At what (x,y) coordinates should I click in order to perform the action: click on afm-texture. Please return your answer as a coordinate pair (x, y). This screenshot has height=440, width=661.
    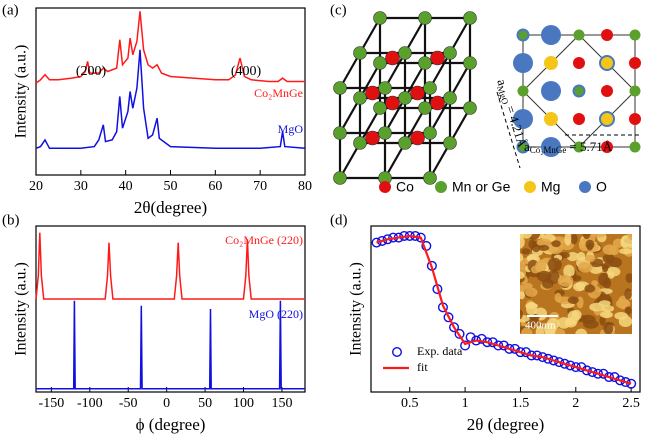
    Looking at the image, I should click on (576, 284).